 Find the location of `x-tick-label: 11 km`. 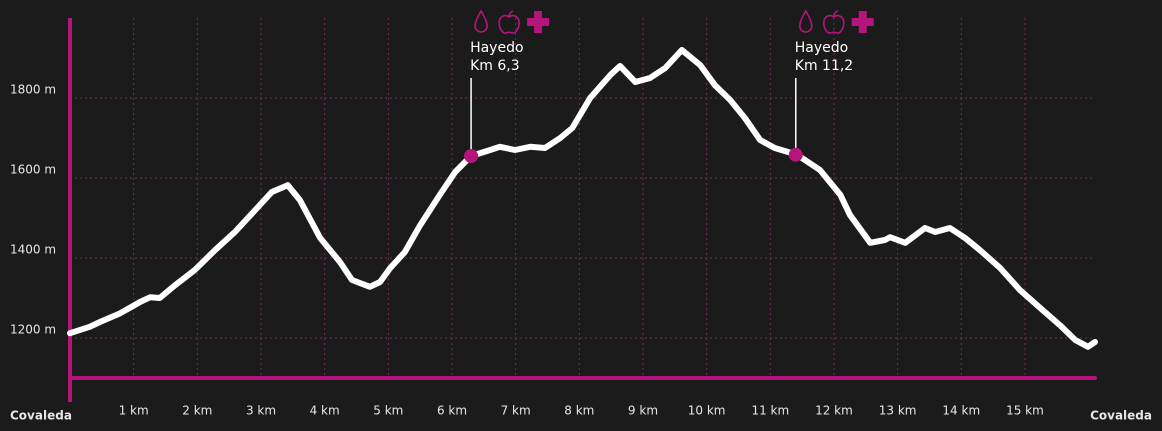

x-tick-label: 11 km is located at coordinates (770, 411).